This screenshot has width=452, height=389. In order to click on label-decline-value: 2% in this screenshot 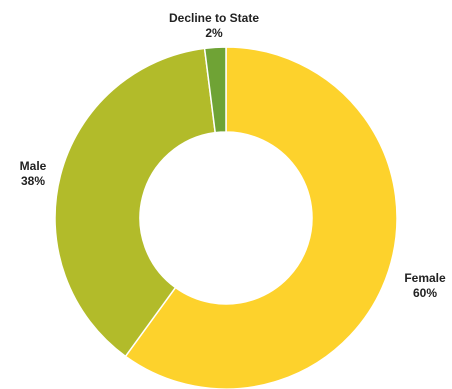, I will do `click(214, 33)`.